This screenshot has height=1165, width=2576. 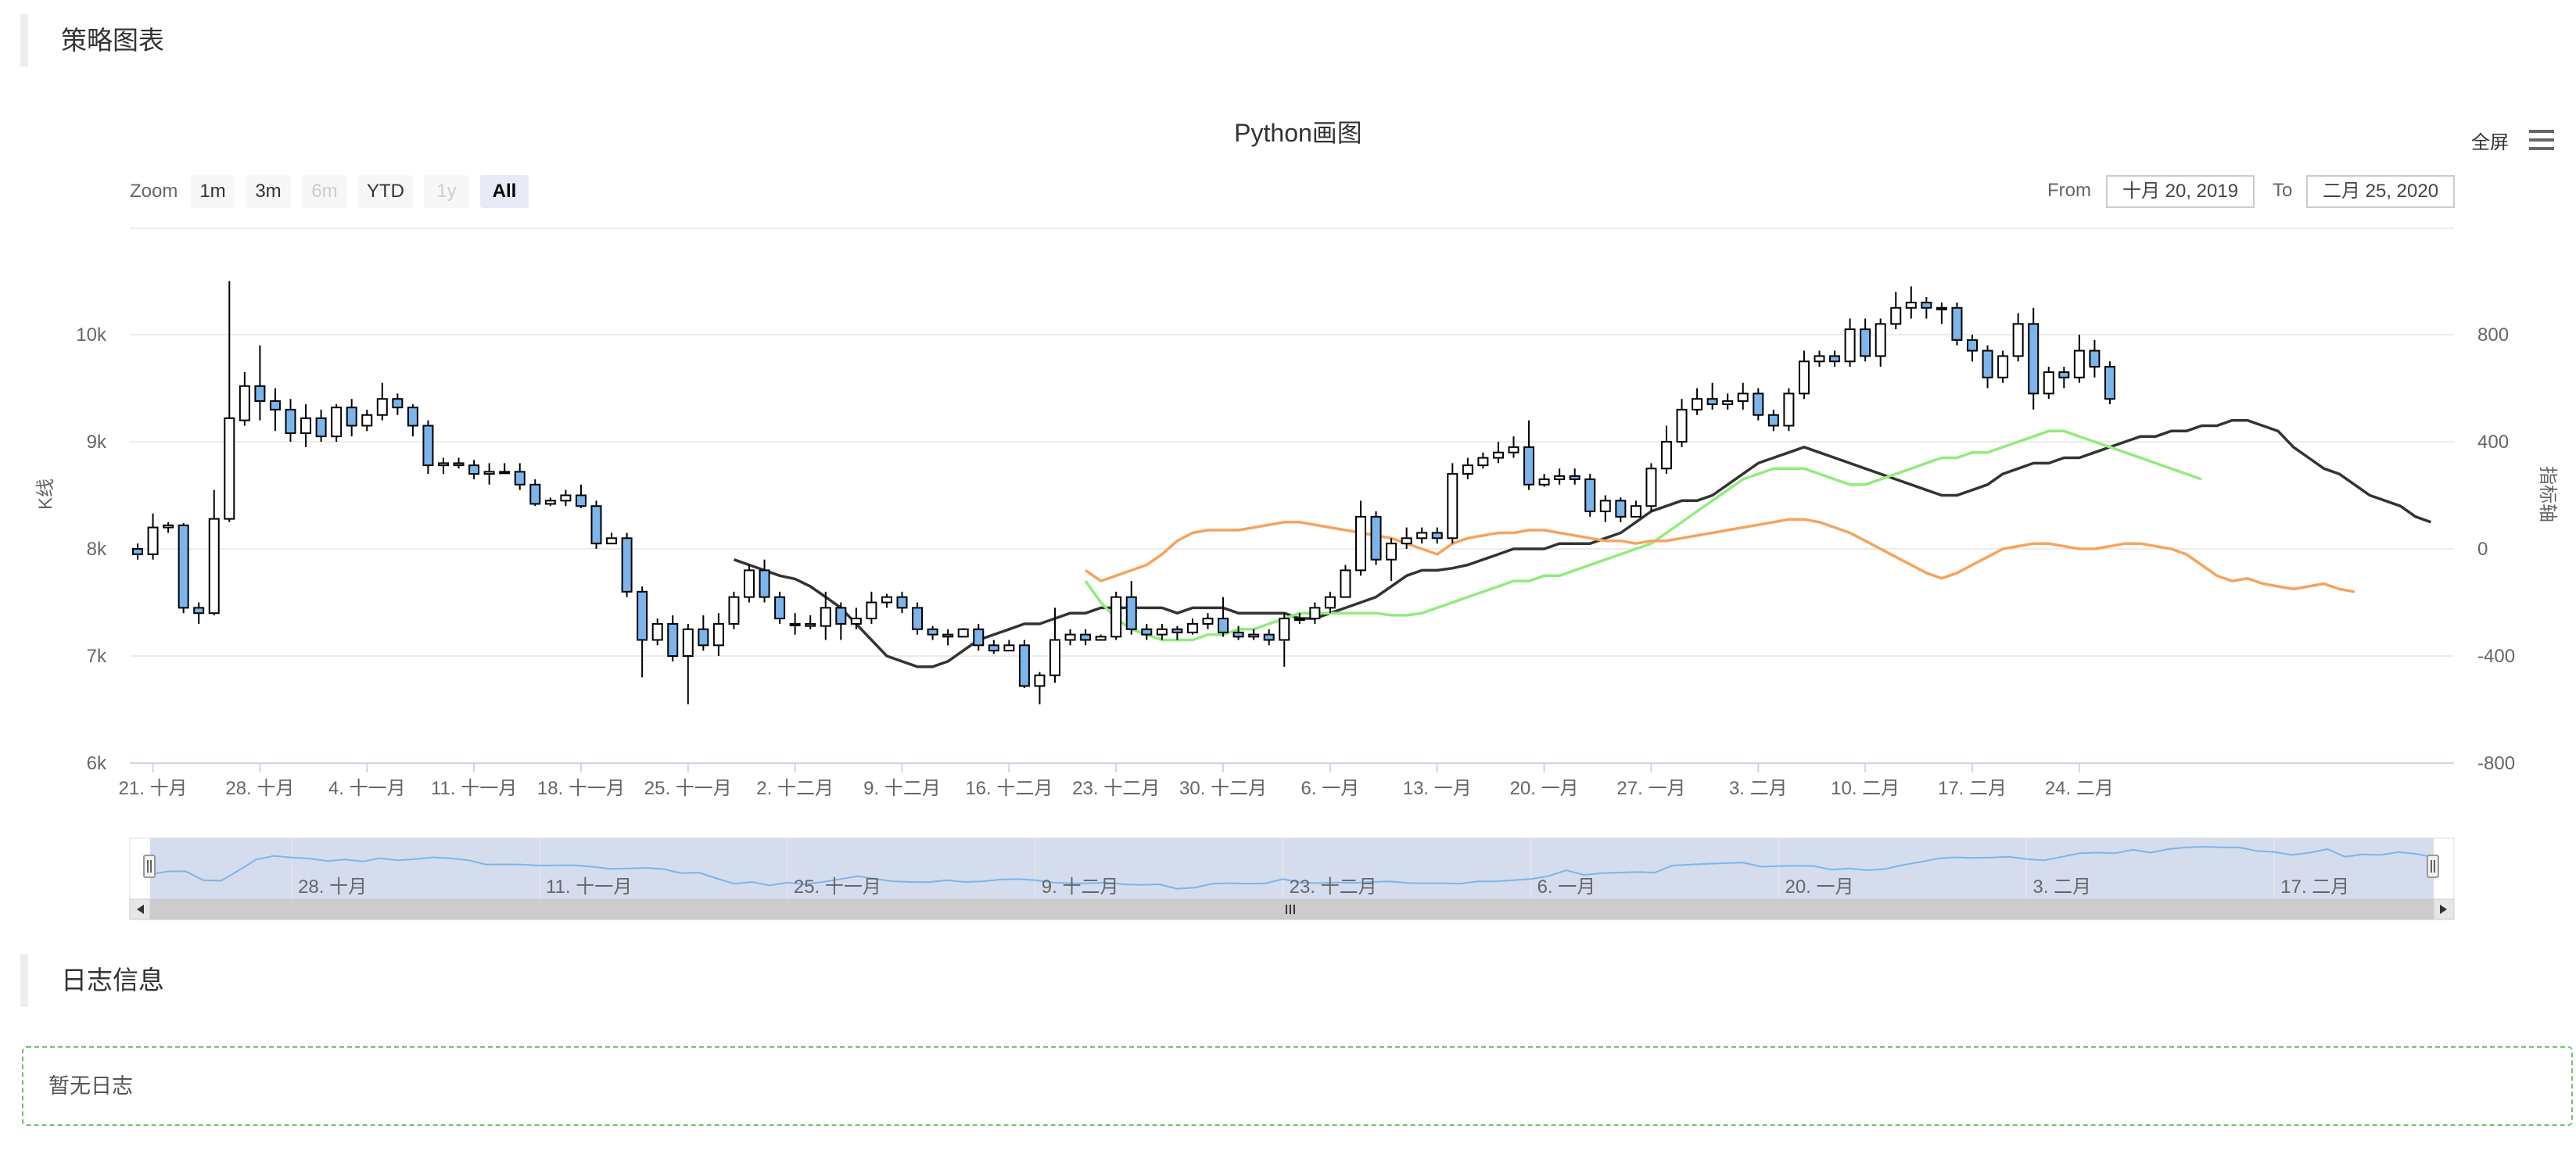 What do you see at coordinates (902, 789) in the screenshot?
I see `x-tick-label: 9. 十二月` at bounding box center [902, 789].